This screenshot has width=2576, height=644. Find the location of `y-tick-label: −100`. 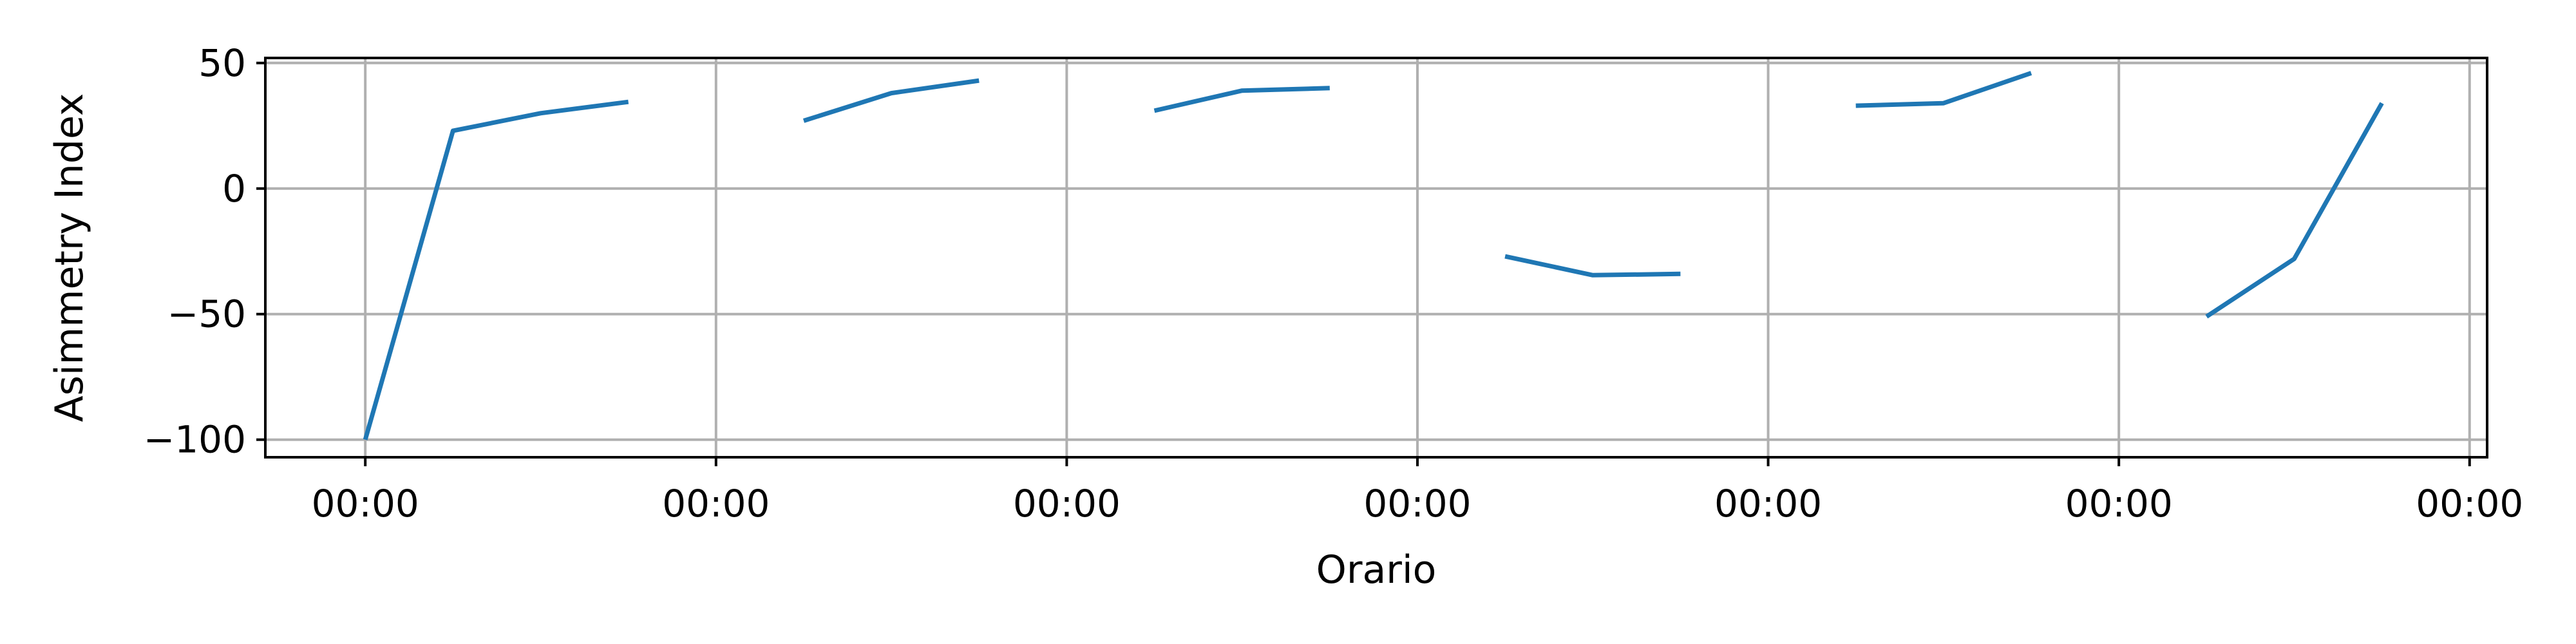

y-tick-label: −100 is located at coordinates (195, 440).